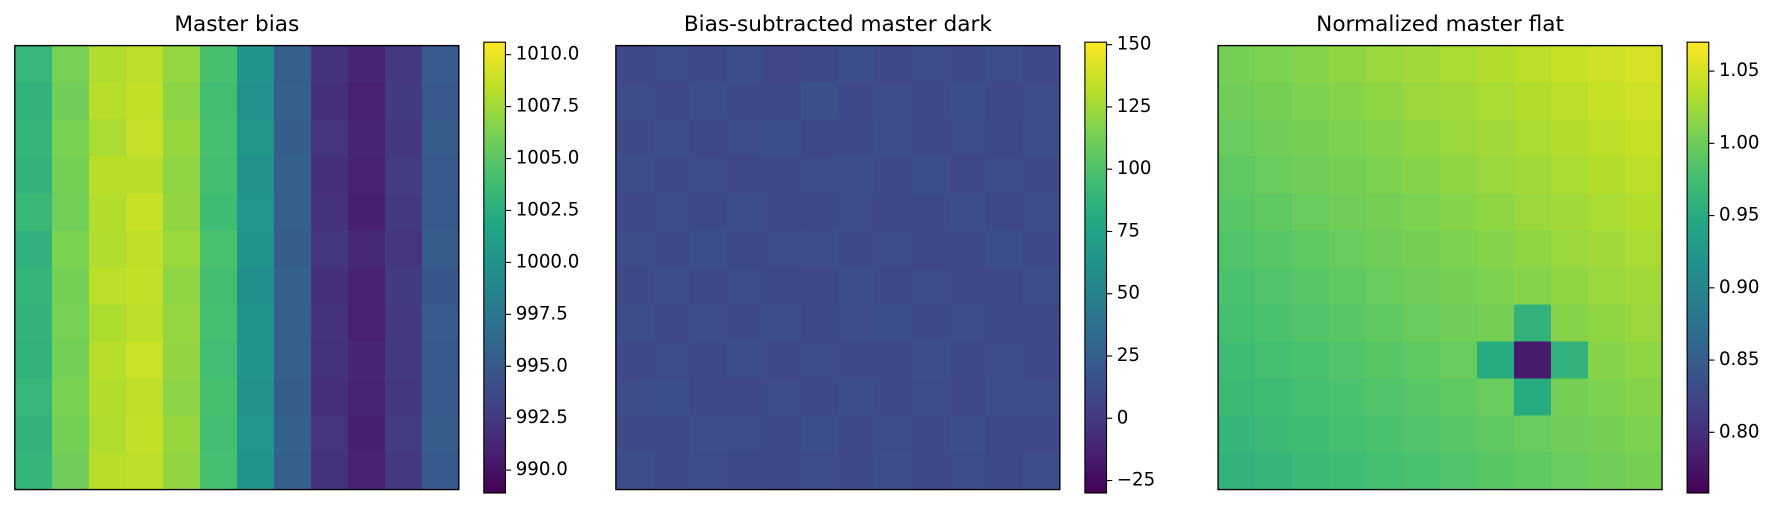  What do you see at coordinates (1440, 24) in the screenshot?
I see `chart-title: Normalized master flat` at bounding box center [1440, 24].